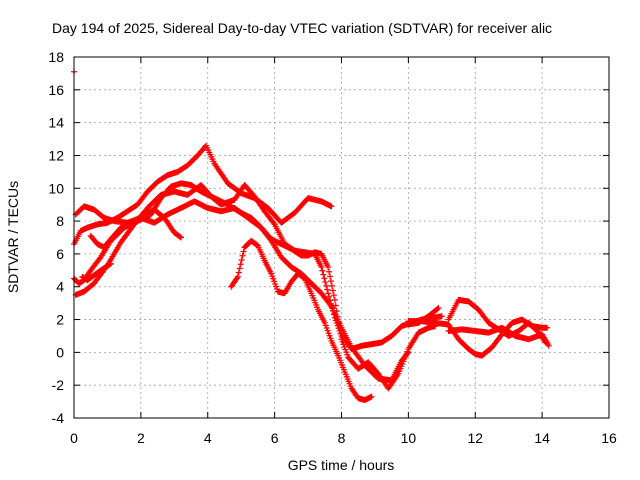  I want to click on x-tick-label: 2, so click(141, 438).